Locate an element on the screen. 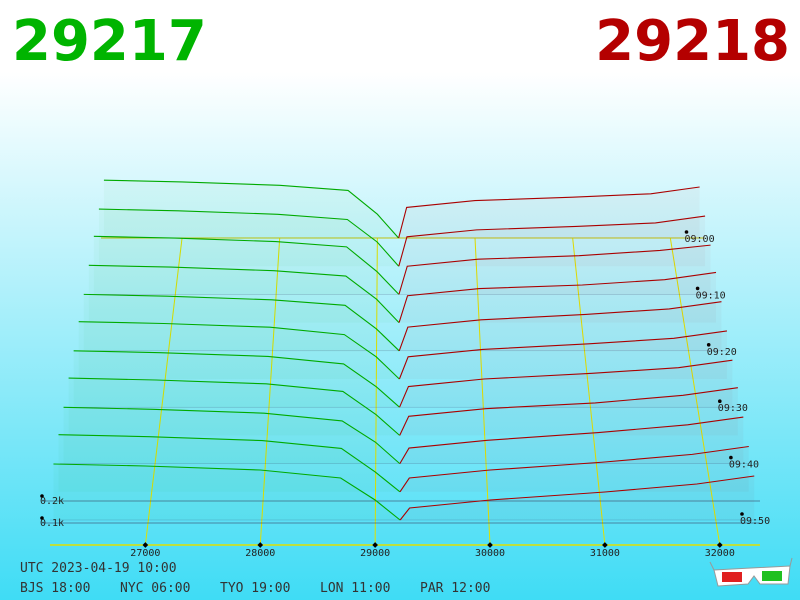 Image resolution: width=800 pixels, height=600 pixels. x-tick-label: 27000 is located at coordinates (145, 553).